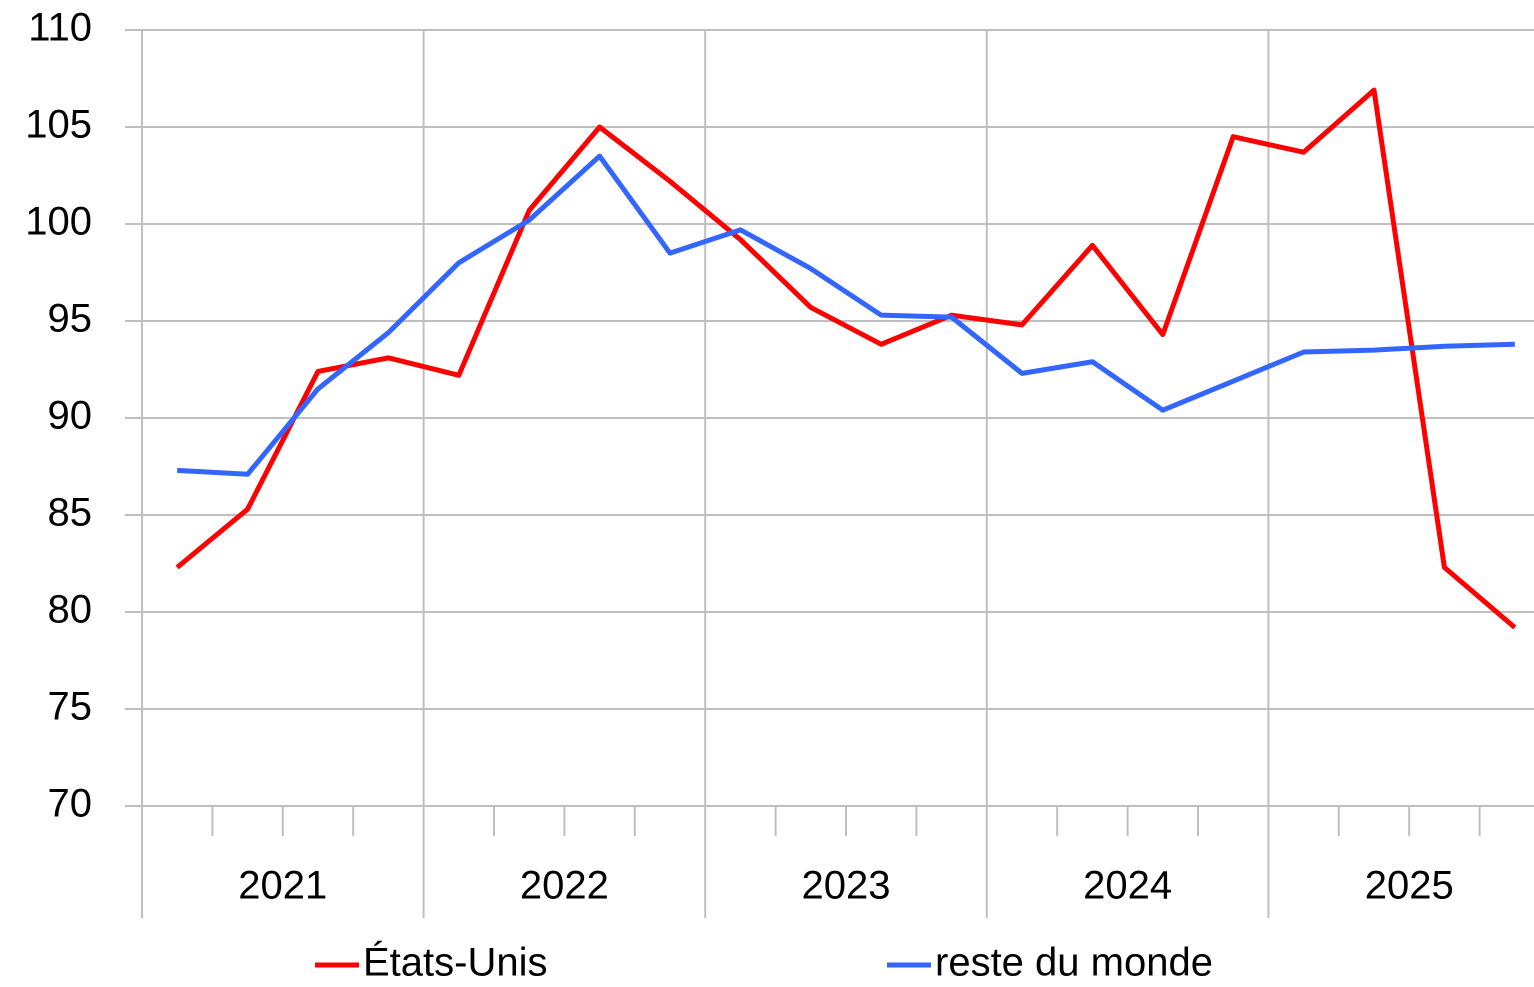  Describe the element at coordinates (1074, 963) in the screenshot. I see `legend-label: reste du monde` at that location.